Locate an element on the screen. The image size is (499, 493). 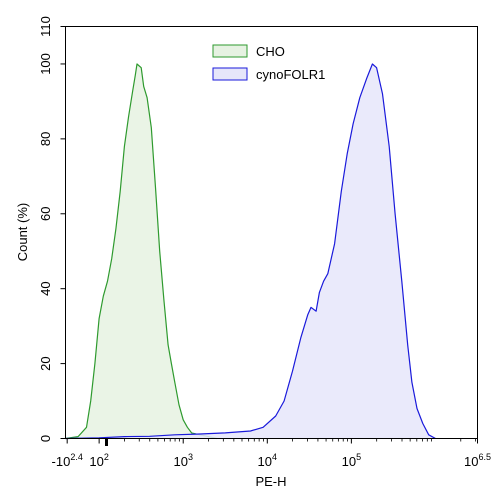
legend-label-cynofolr1: cynoFOLR1 is located at coordinates (290, 74).